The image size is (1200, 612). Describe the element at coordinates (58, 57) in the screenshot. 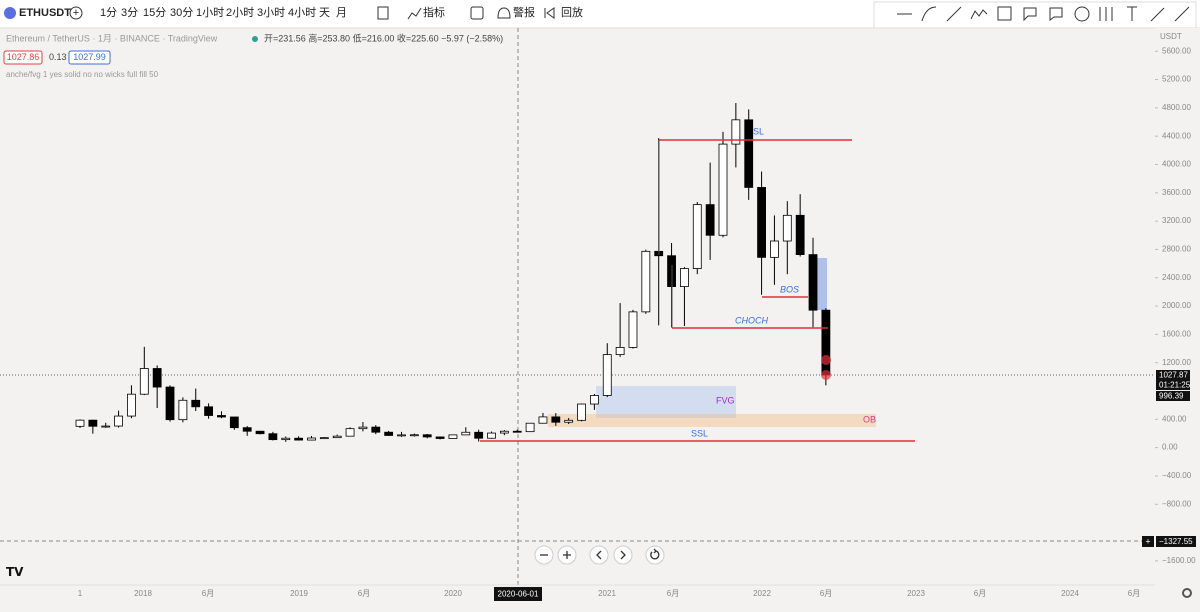

I see `spread: 0.13` at that location.